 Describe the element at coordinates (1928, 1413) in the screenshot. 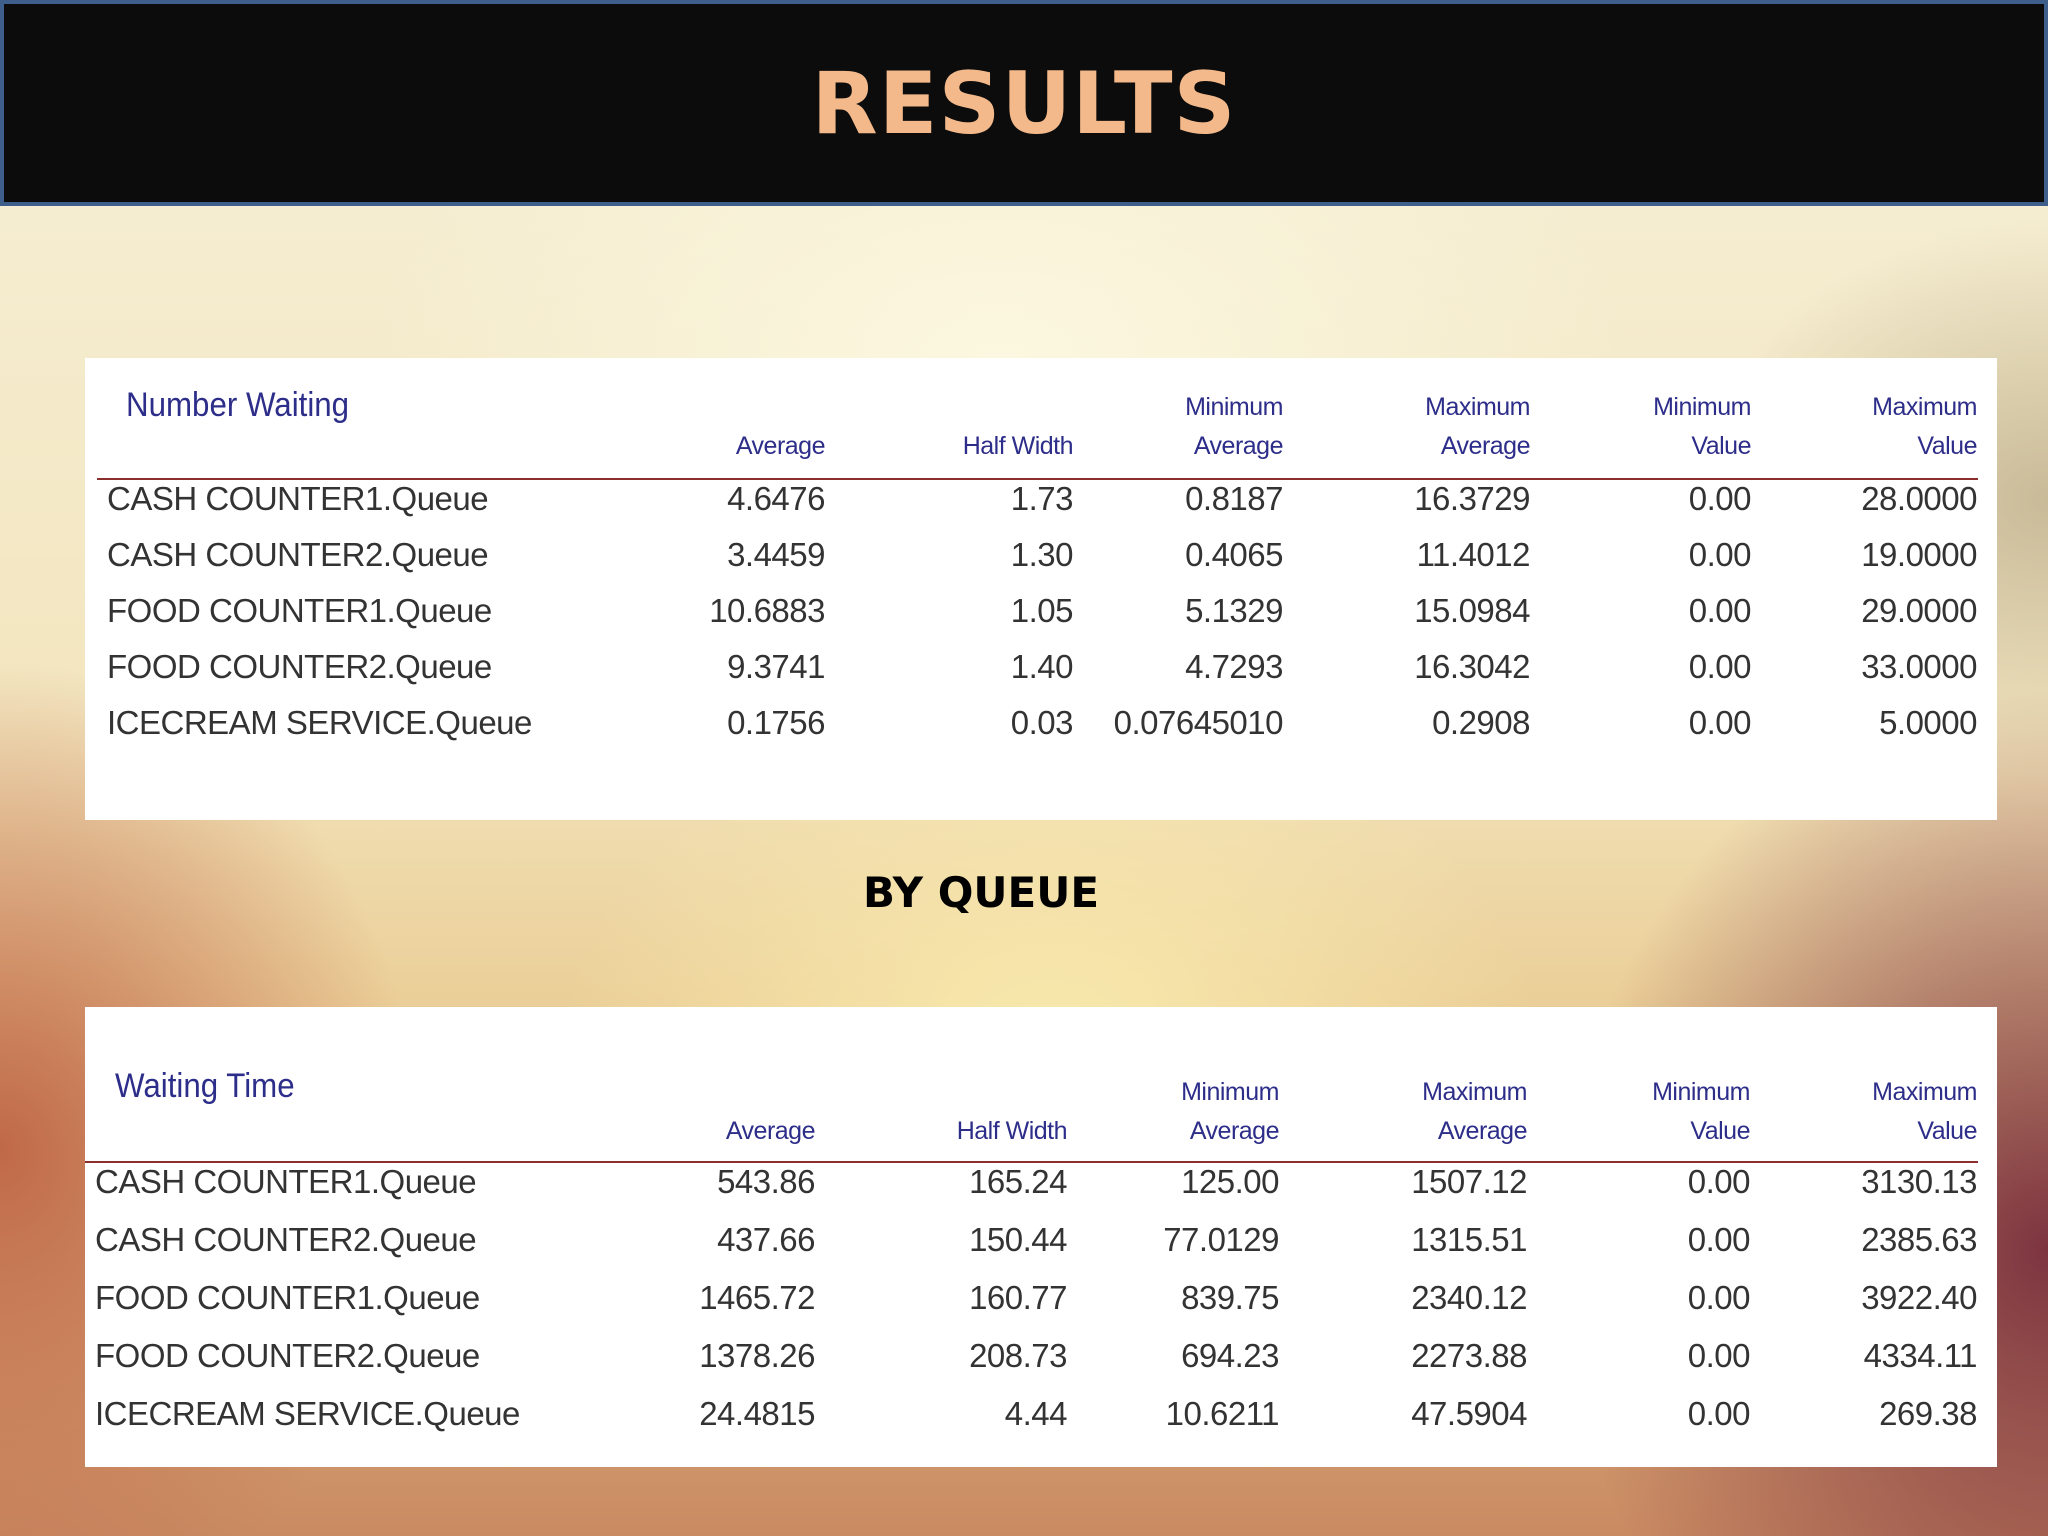

I see `table-cell: 269.38` at that location.